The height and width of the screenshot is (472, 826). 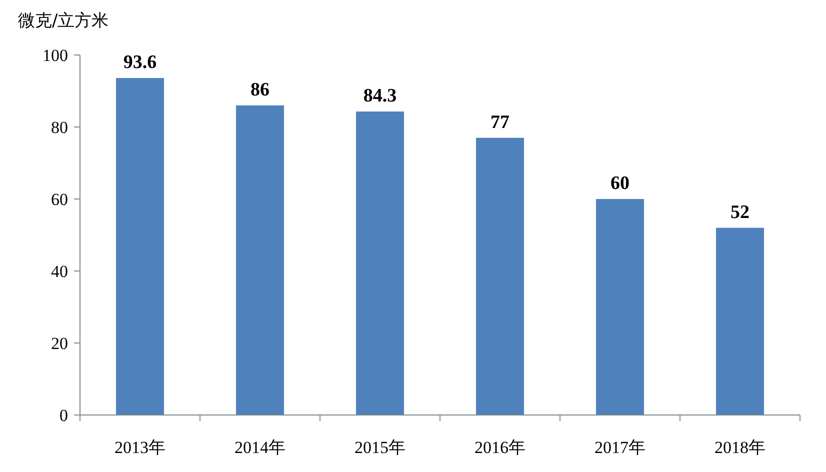 I want to click on y-tick-label: 60, so click(x=59, y=199).